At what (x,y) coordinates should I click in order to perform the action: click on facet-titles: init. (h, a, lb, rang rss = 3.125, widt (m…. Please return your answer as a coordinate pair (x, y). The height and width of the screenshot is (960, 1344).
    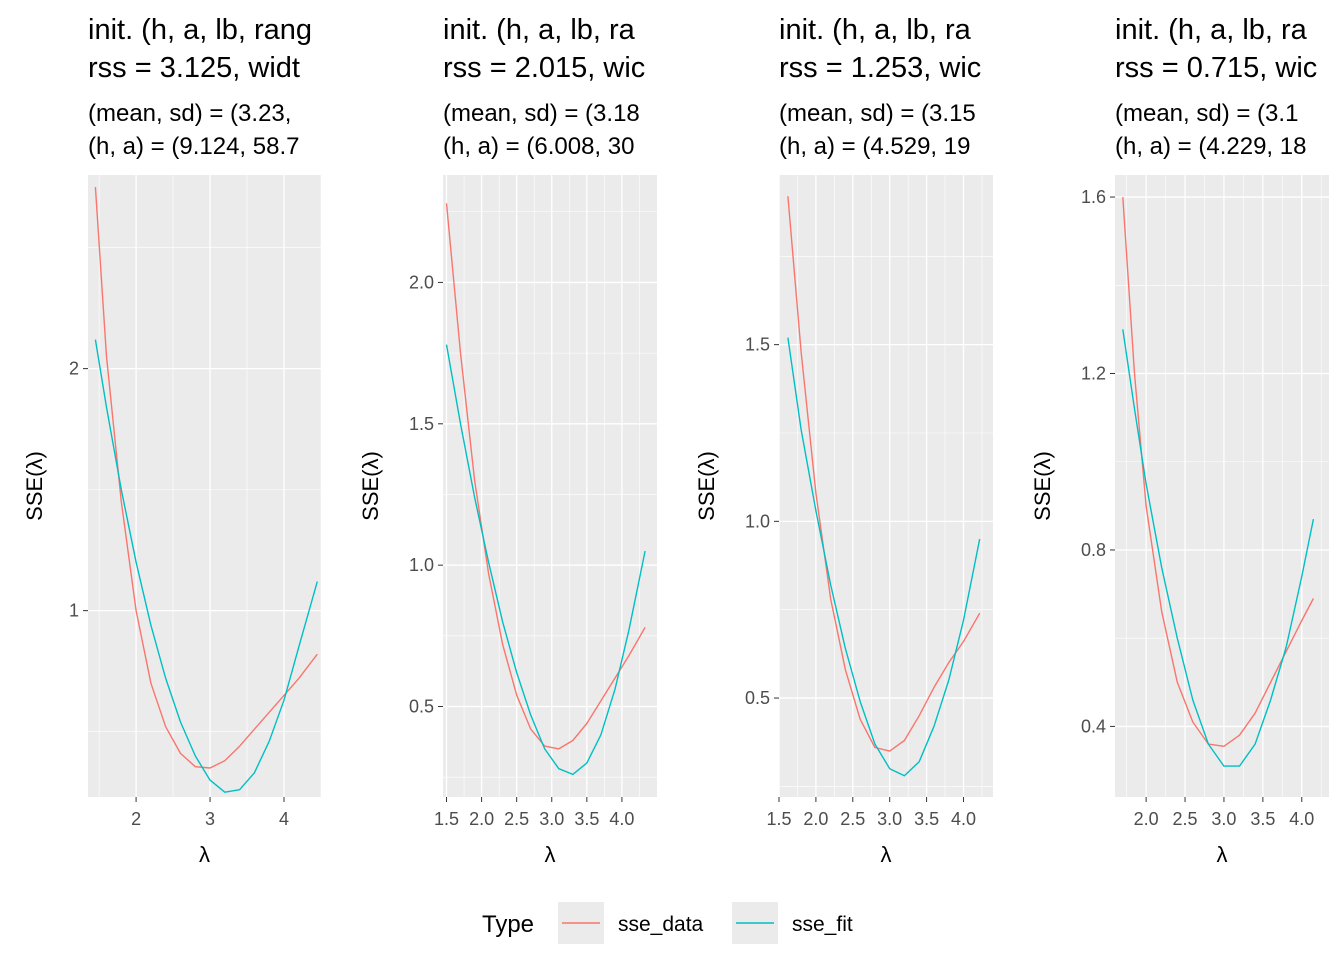
    Looking at the image, I should click on (200, 87).